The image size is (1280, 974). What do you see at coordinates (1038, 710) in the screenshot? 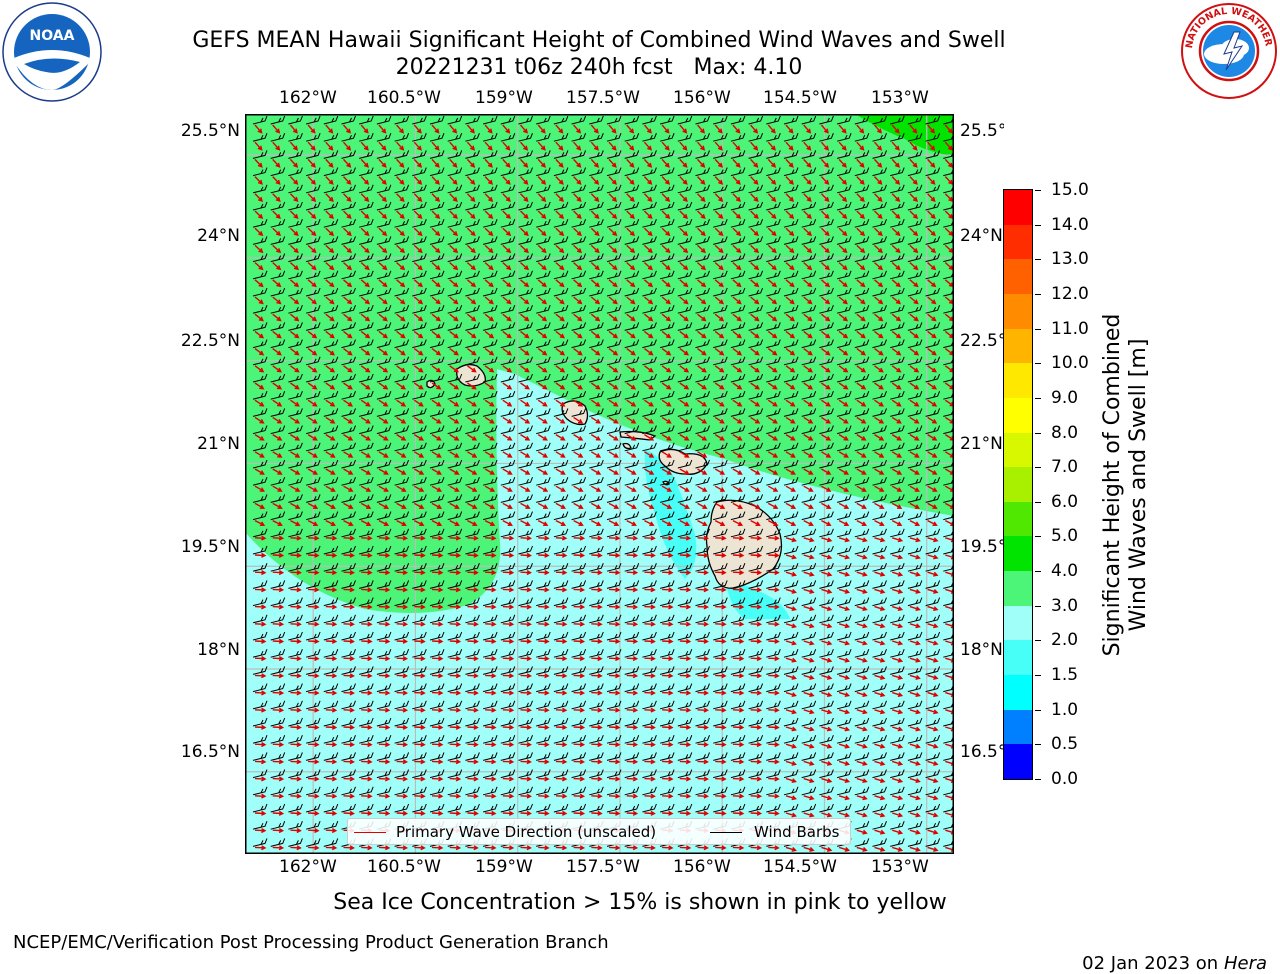
I see `colorbar-tick-mark` at bounding box center [1038, 710].